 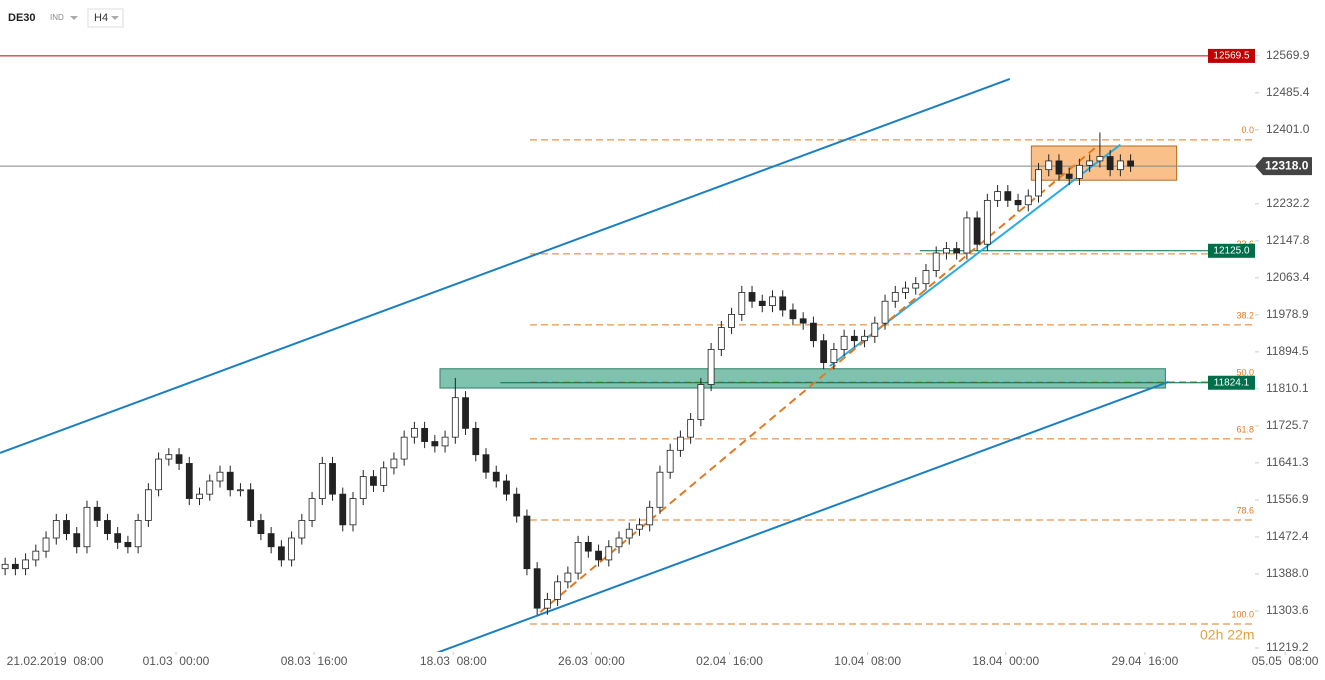 I want to click on current-price-label: 12318.0, so click(x=1287, y=165).